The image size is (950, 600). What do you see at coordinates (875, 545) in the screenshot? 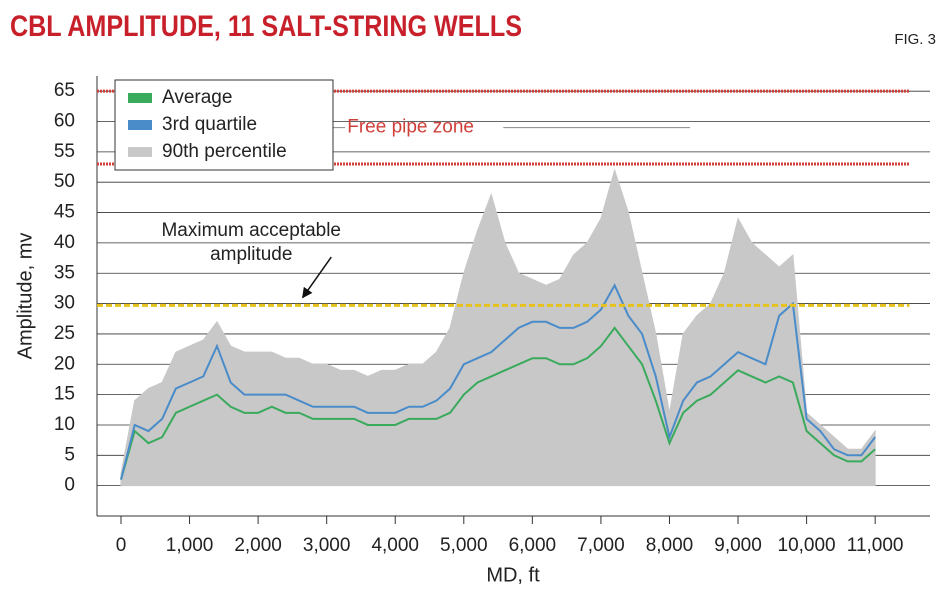
I see `x-tick-label: 11,000` at bounding box center [875, 545].